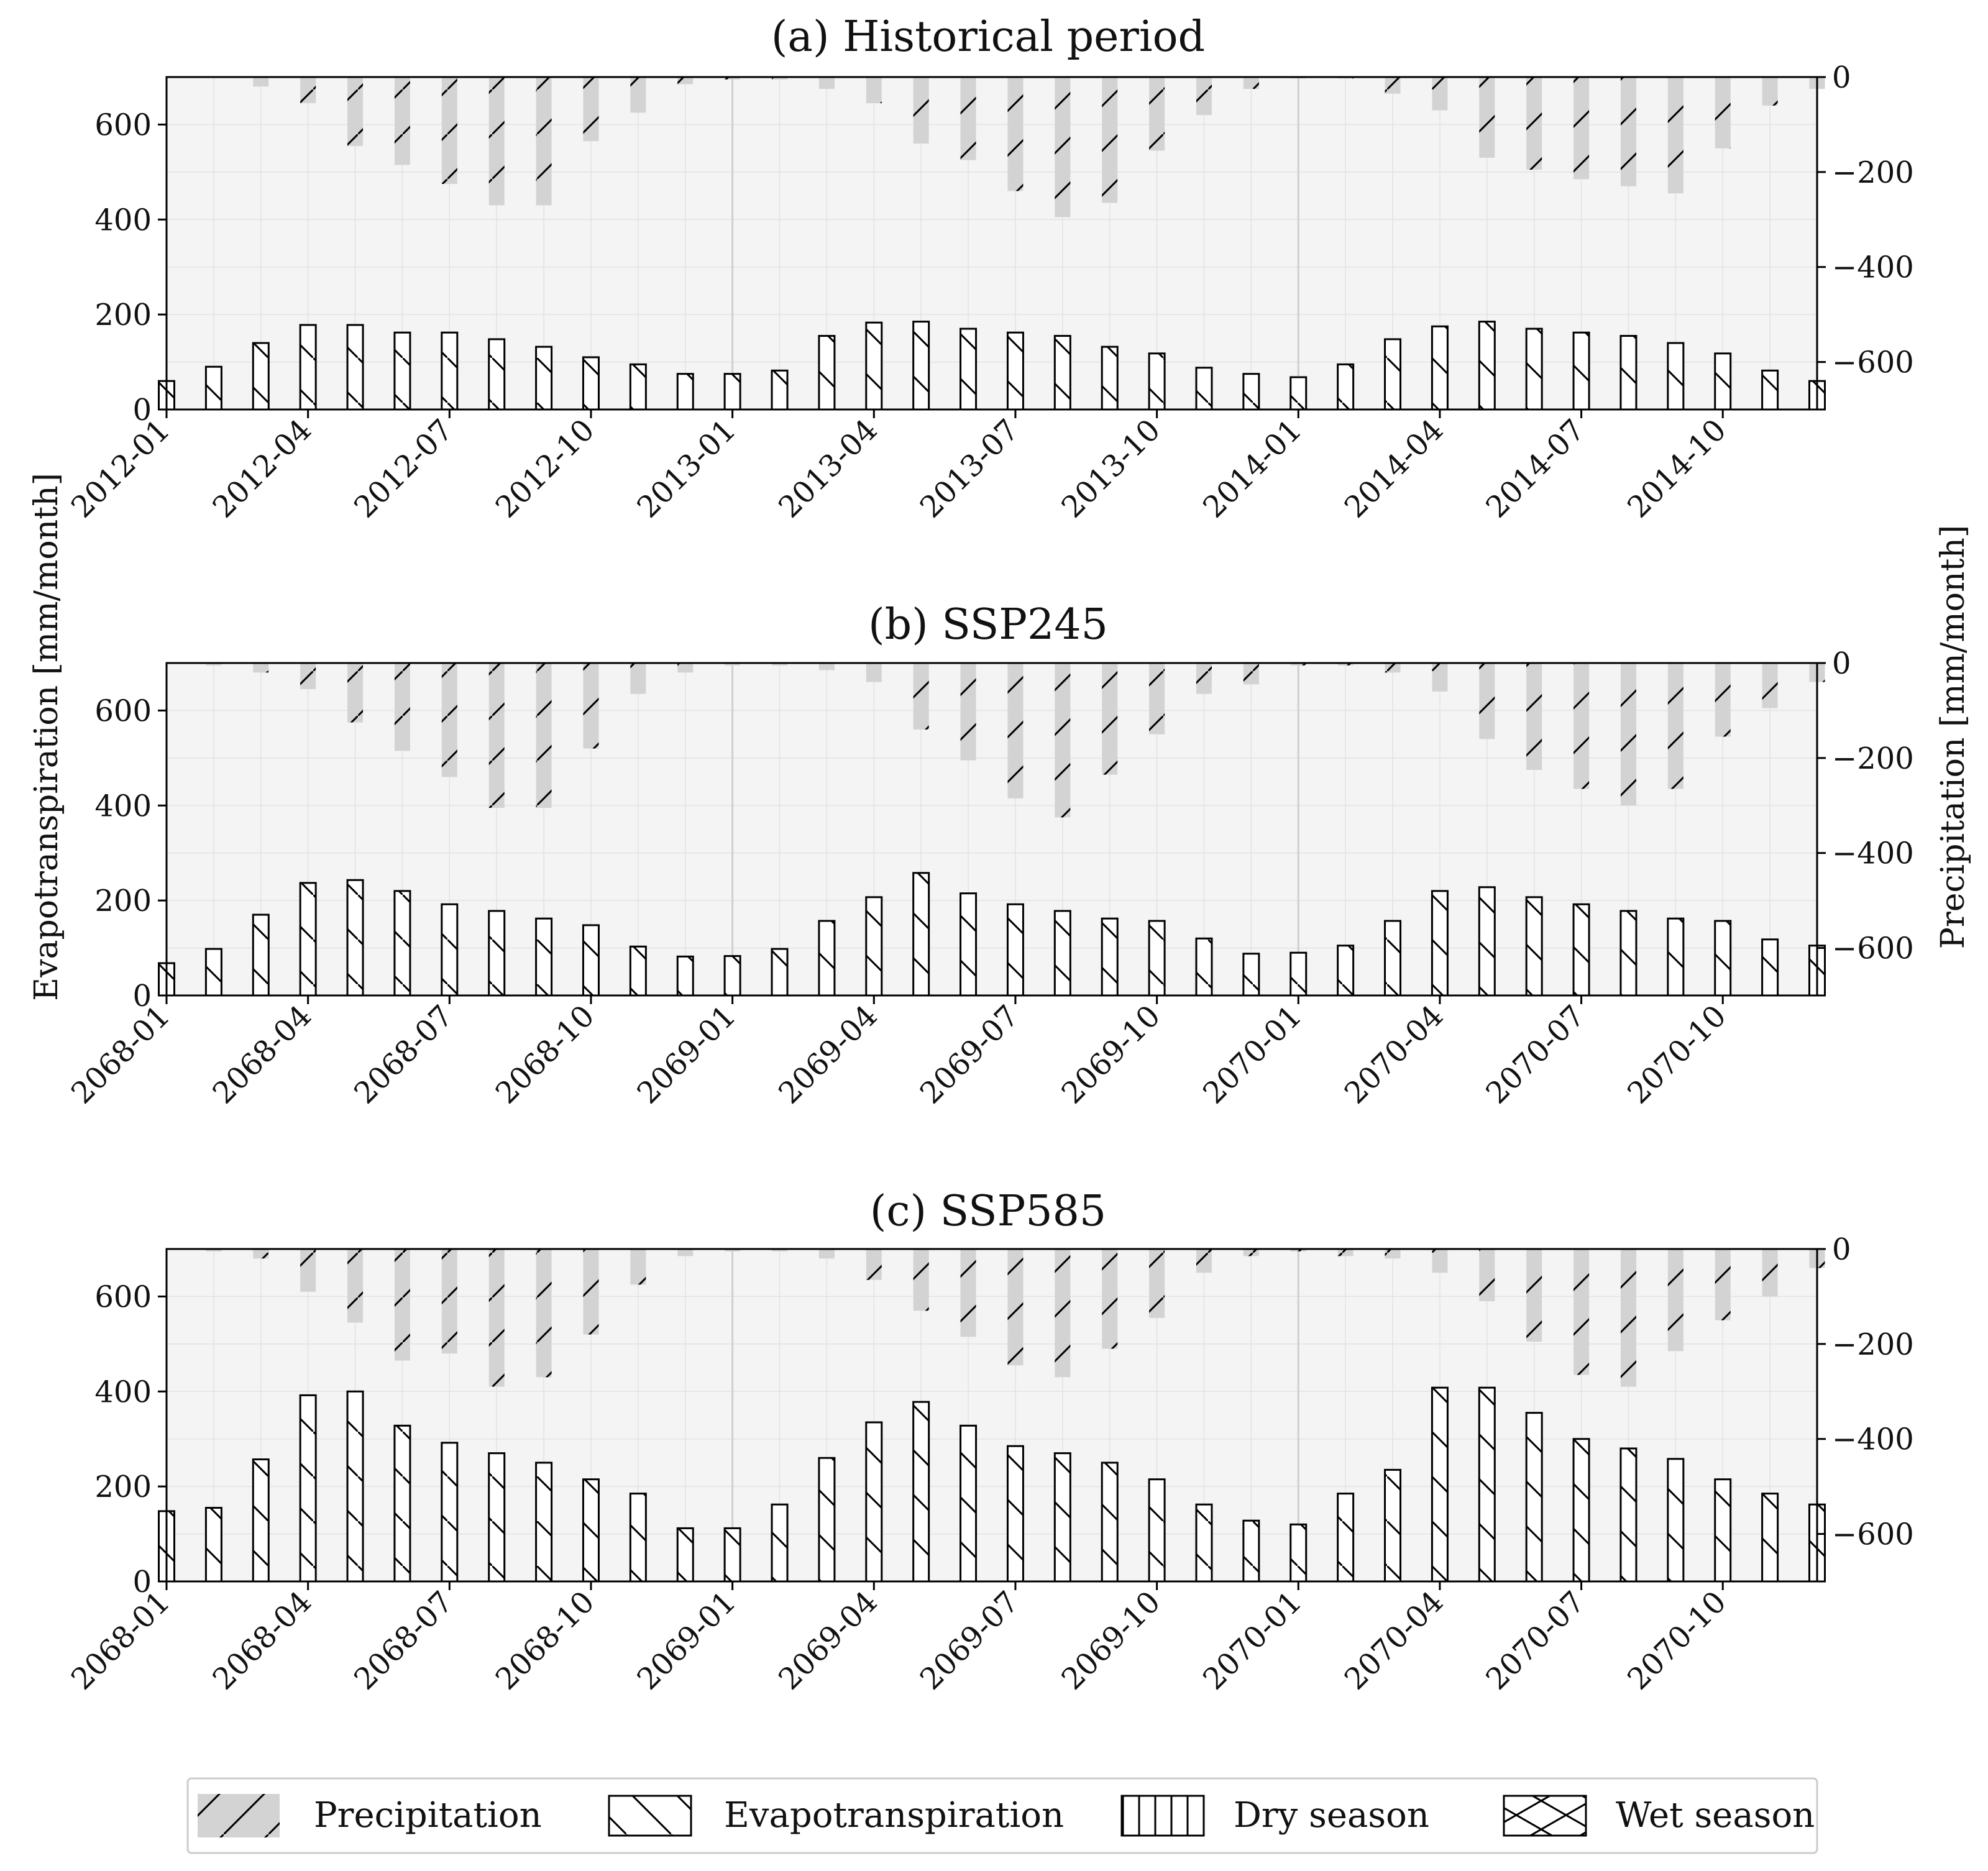 This screenshot has height=1871, width=1988. Describe the element at coordinates (121, 1641) in the screenshot. I see `x-tick-label: 2068-01` at that location.